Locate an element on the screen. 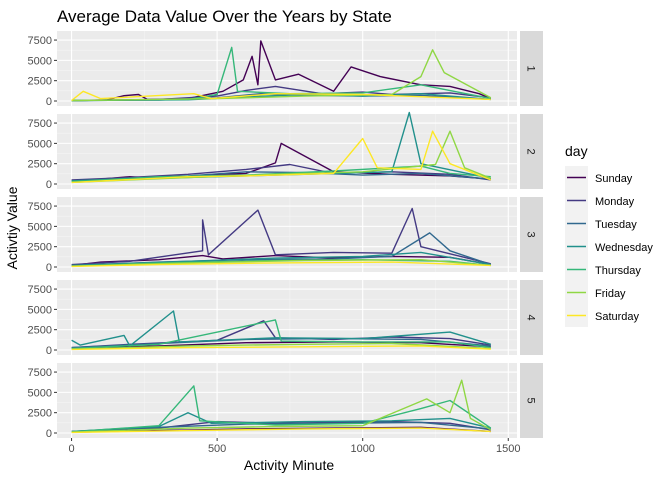 Image resolution: width=672 pixels, height=485 pixels. legend-item-tuesday: Tuesday is located at coordinates (601, 223).